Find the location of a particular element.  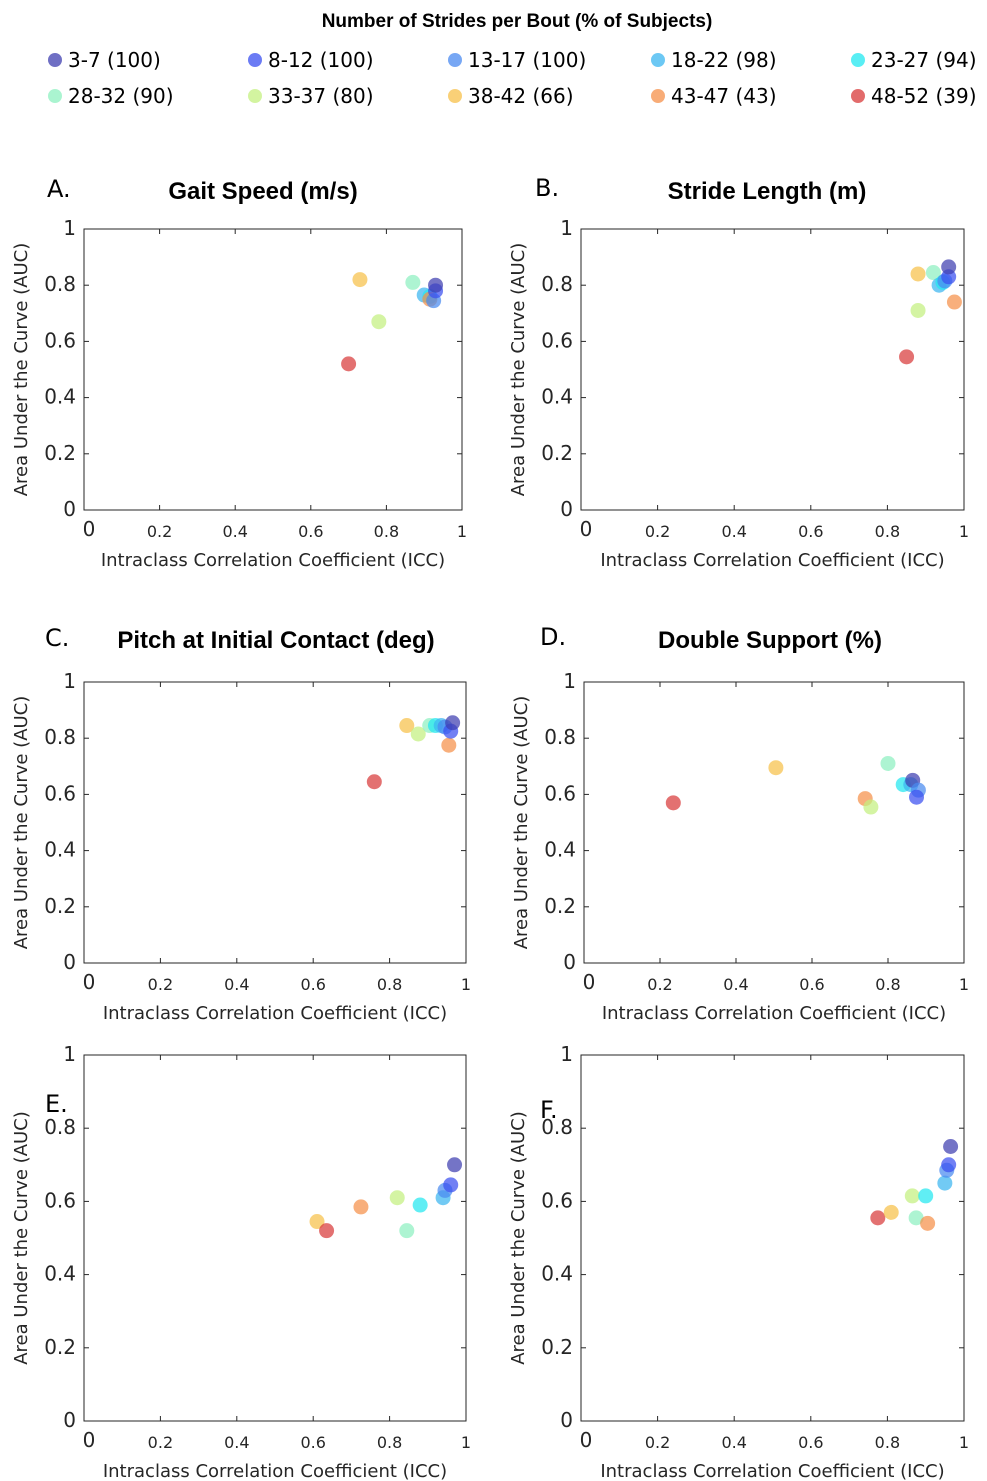

panel-letter: A. is located at coordinates (59, 189).